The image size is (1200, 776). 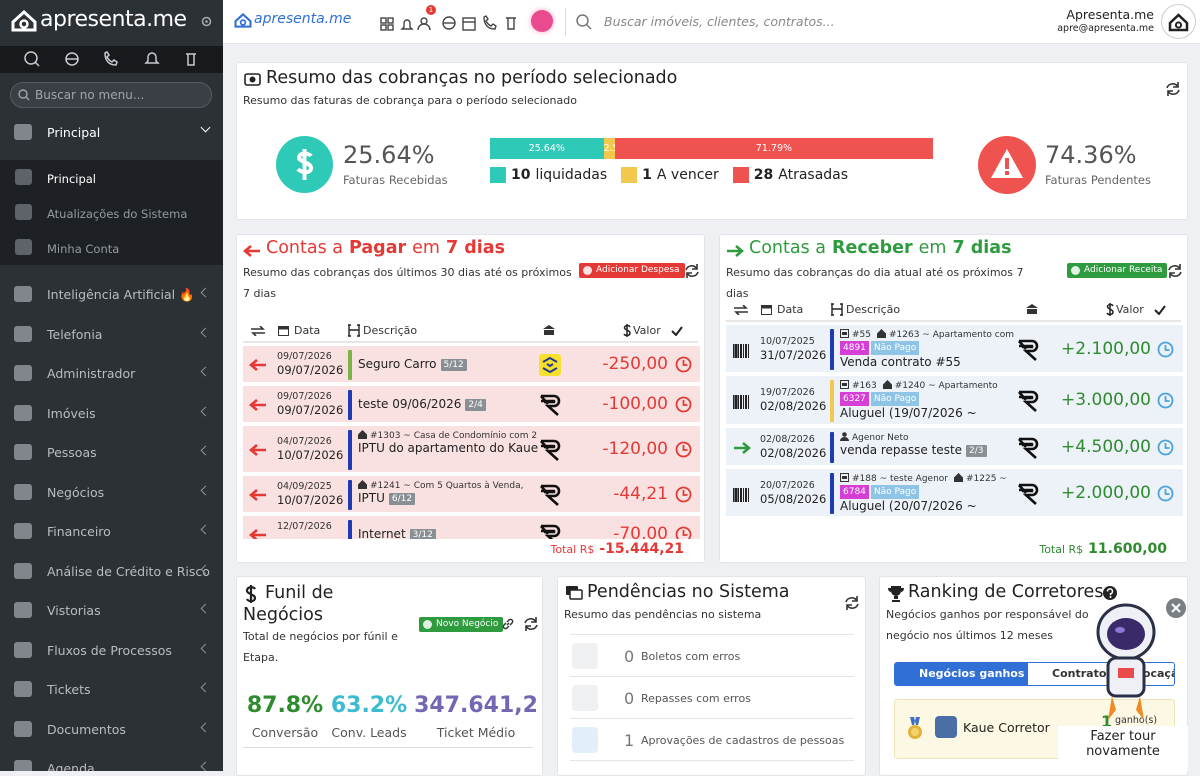 I want to click on pending-item: 0 Boletos com erros, so click(x=712, y=655).